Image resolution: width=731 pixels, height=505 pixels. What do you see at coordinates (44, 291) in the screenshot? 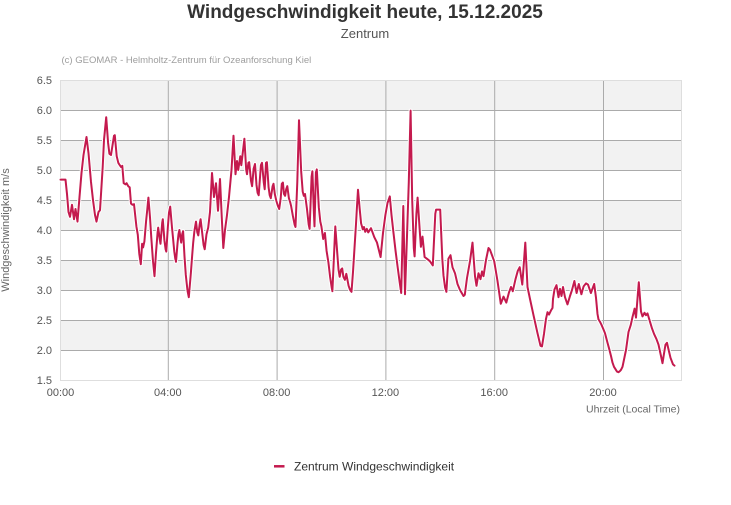
I see `svg-text: 3.0` at bounding box center [44, 291].